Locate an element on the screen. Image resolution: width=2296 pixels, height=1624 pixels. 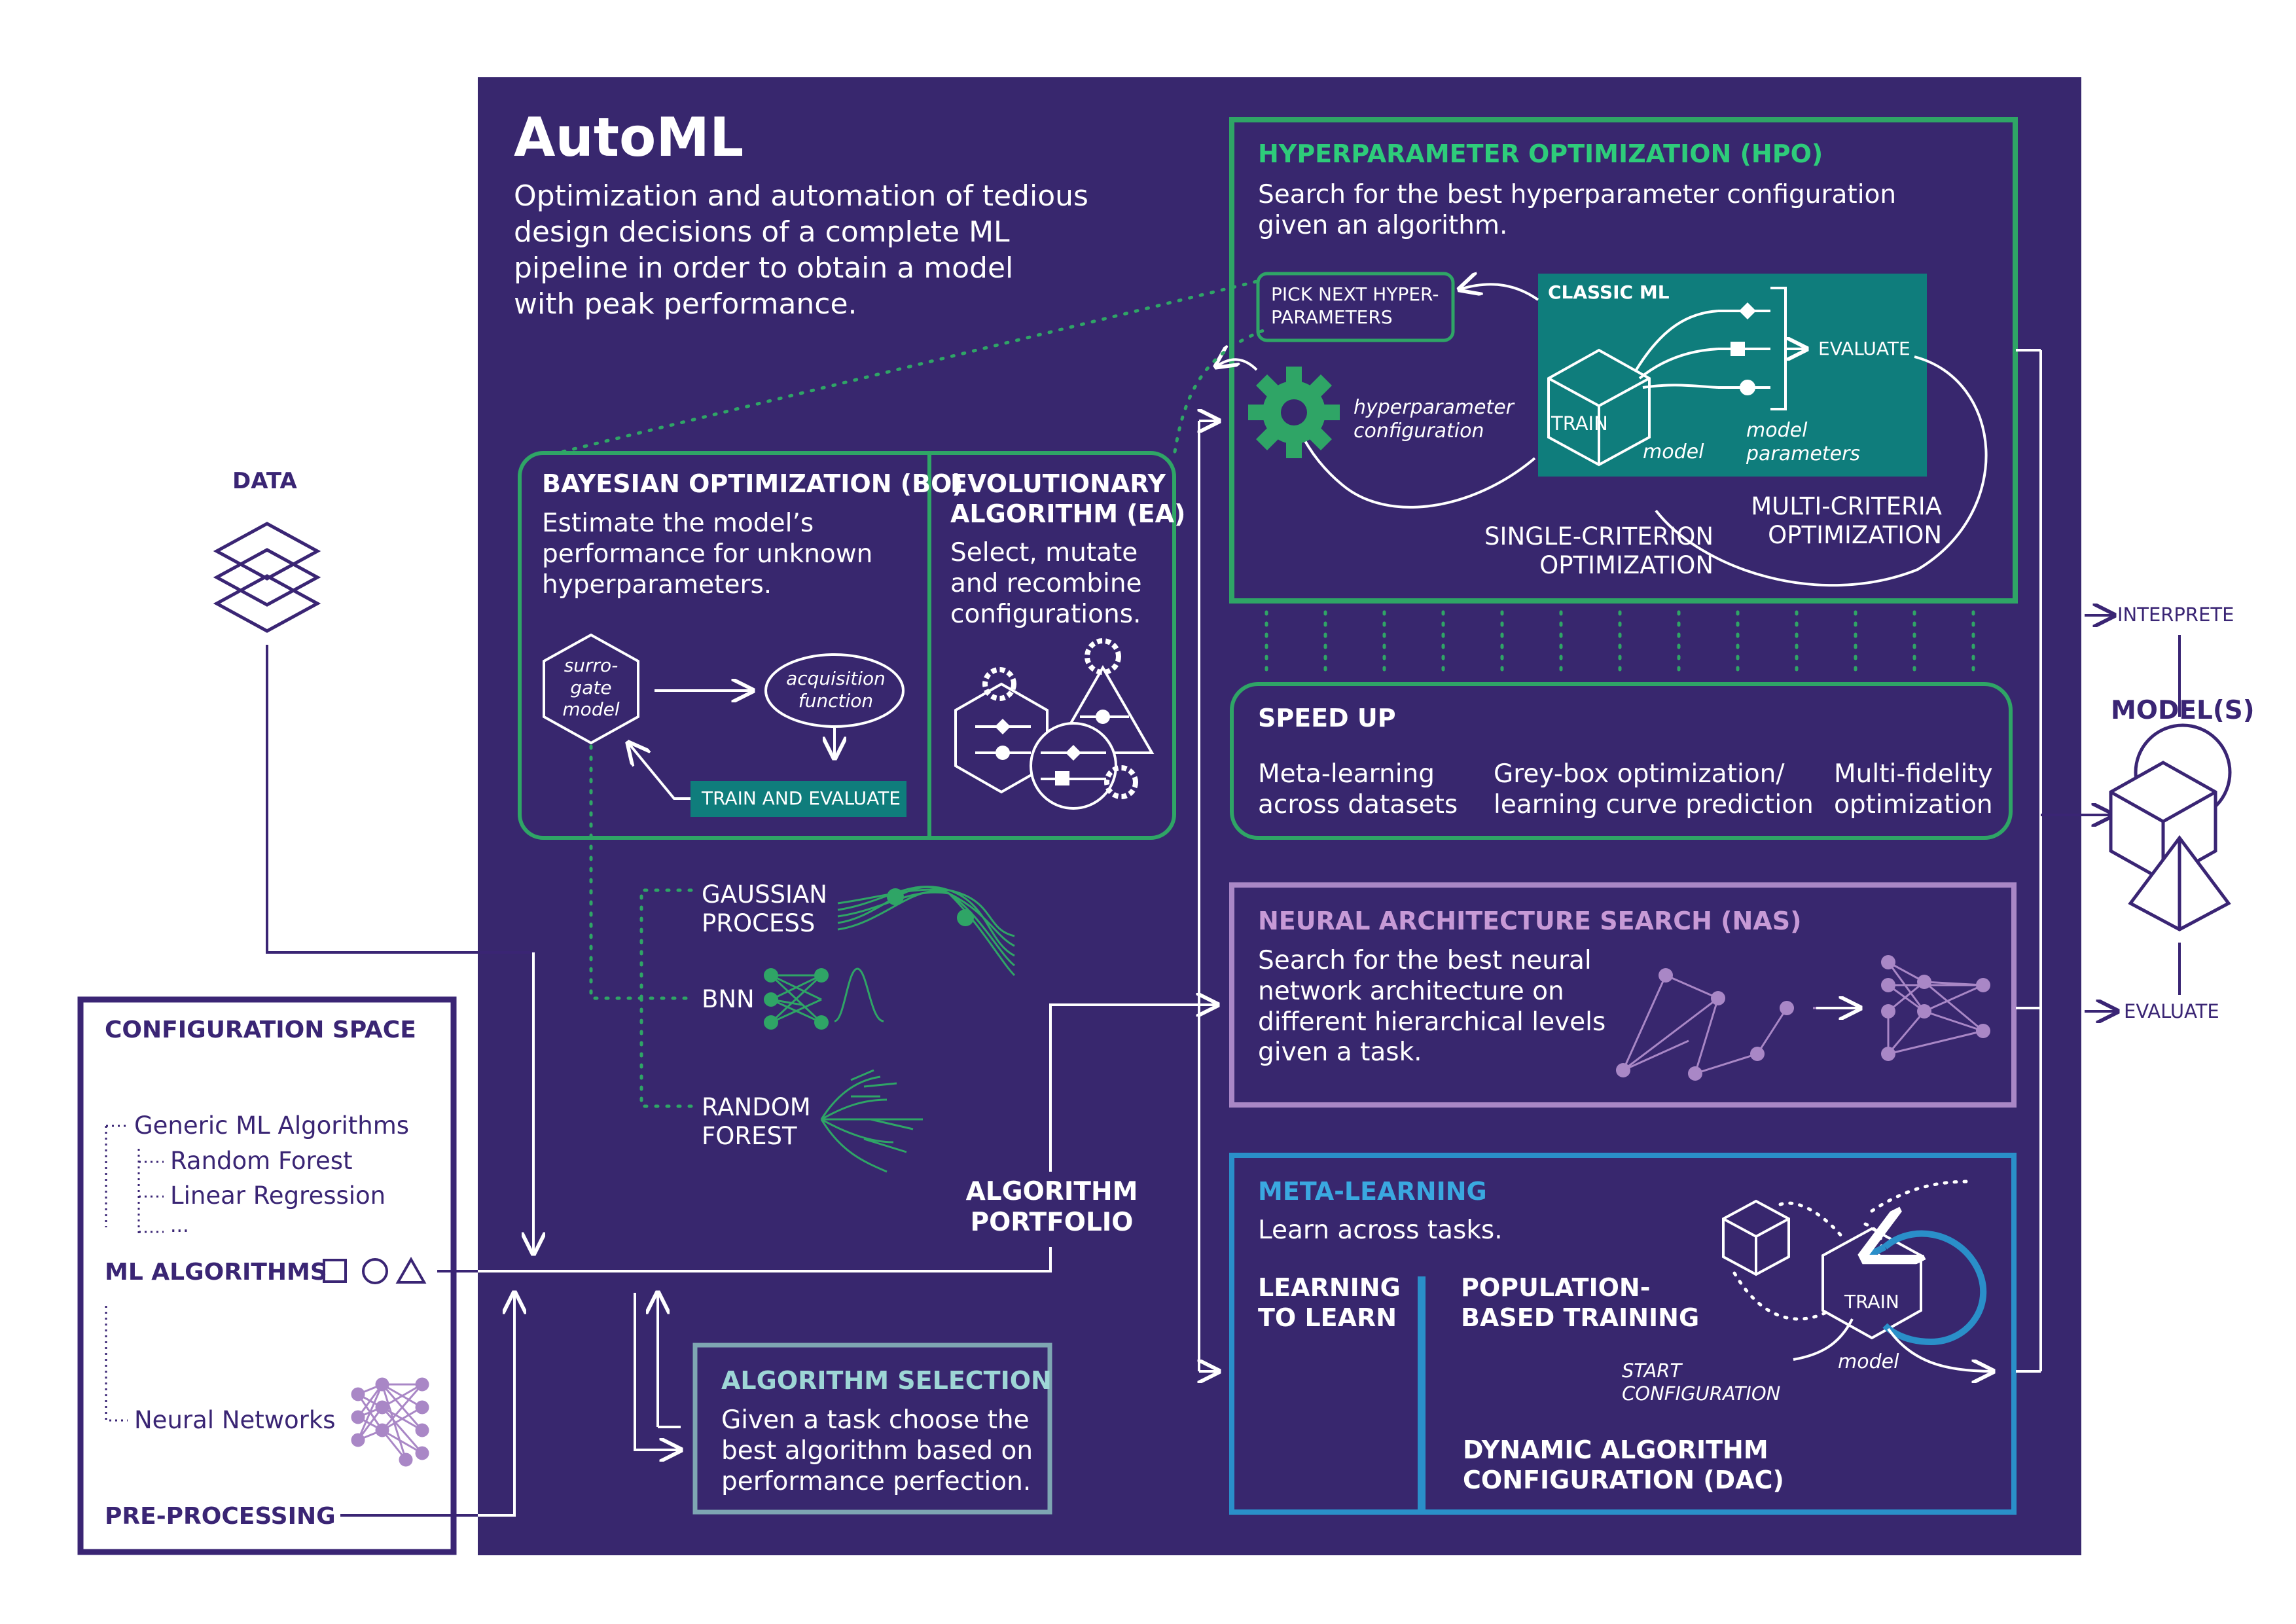
hpo-title: HYPERPARAMETER OPTIMIZATION (HPO) is located at coordinates (1540, 153).